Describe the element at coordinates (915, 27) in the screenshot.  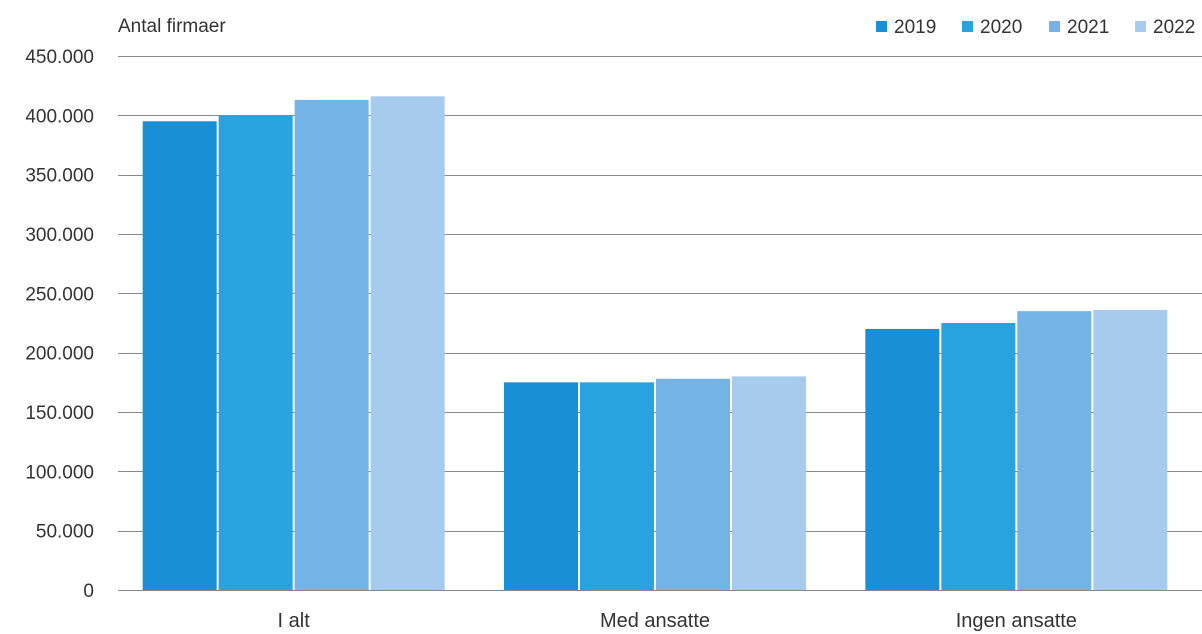
I see `legend-label-2019: 2019` at that location.